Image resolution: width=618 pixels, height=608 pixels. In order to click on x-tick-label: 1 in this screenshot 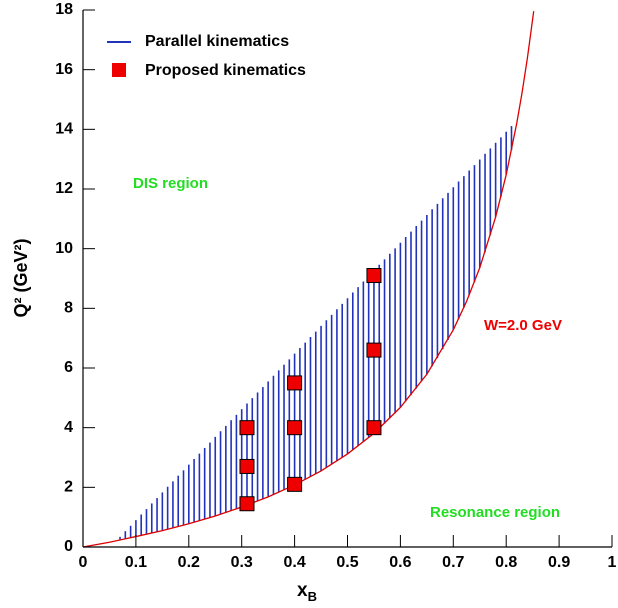, I will do `click(612, 562)`.